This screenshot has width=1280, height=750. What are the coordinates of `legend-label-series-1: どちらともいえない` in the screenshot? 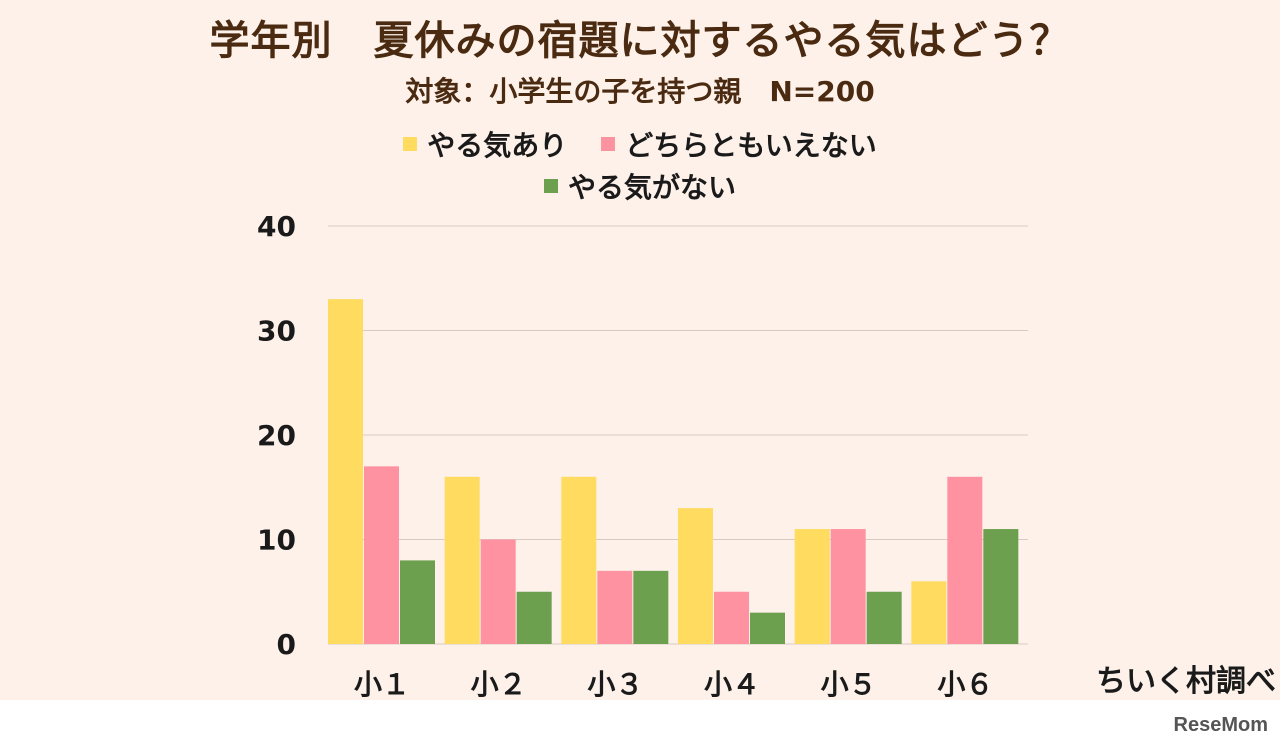 It's located at (751, 145).